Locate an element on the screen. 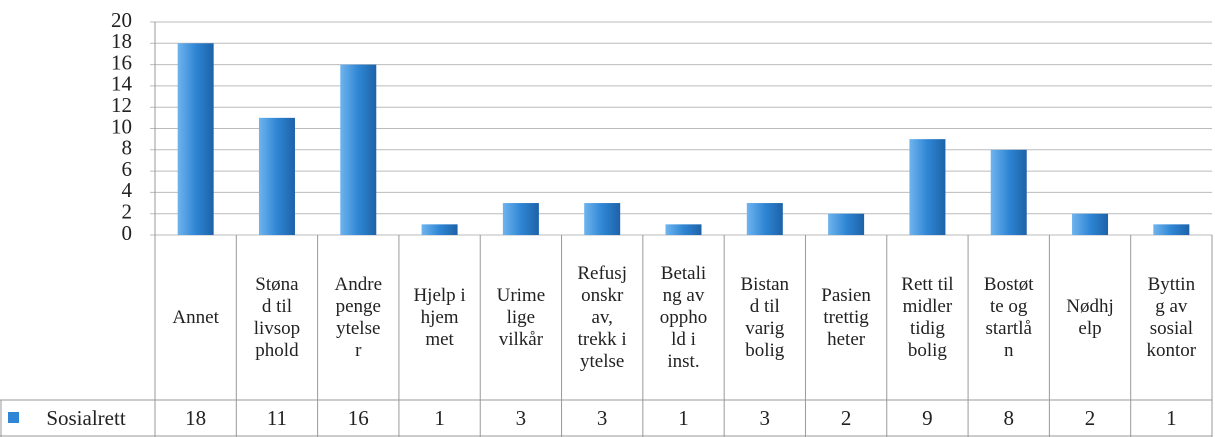 The width and height of the screenshot is (1215, 437). category-label: Nødhj elp is located at coordinates (1090, 317).